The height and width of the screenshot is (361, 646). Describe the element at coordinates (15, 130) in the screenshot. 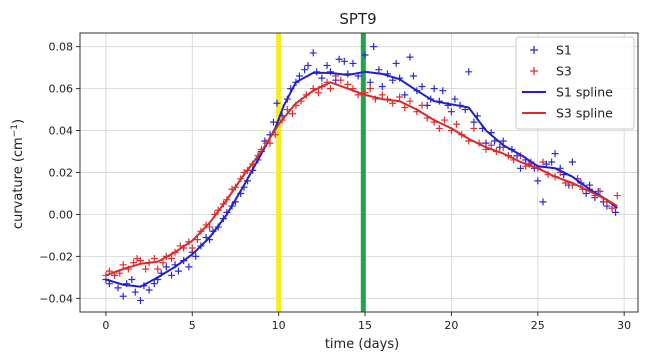

I see `y-axis-label-exponent: −1` at that location.